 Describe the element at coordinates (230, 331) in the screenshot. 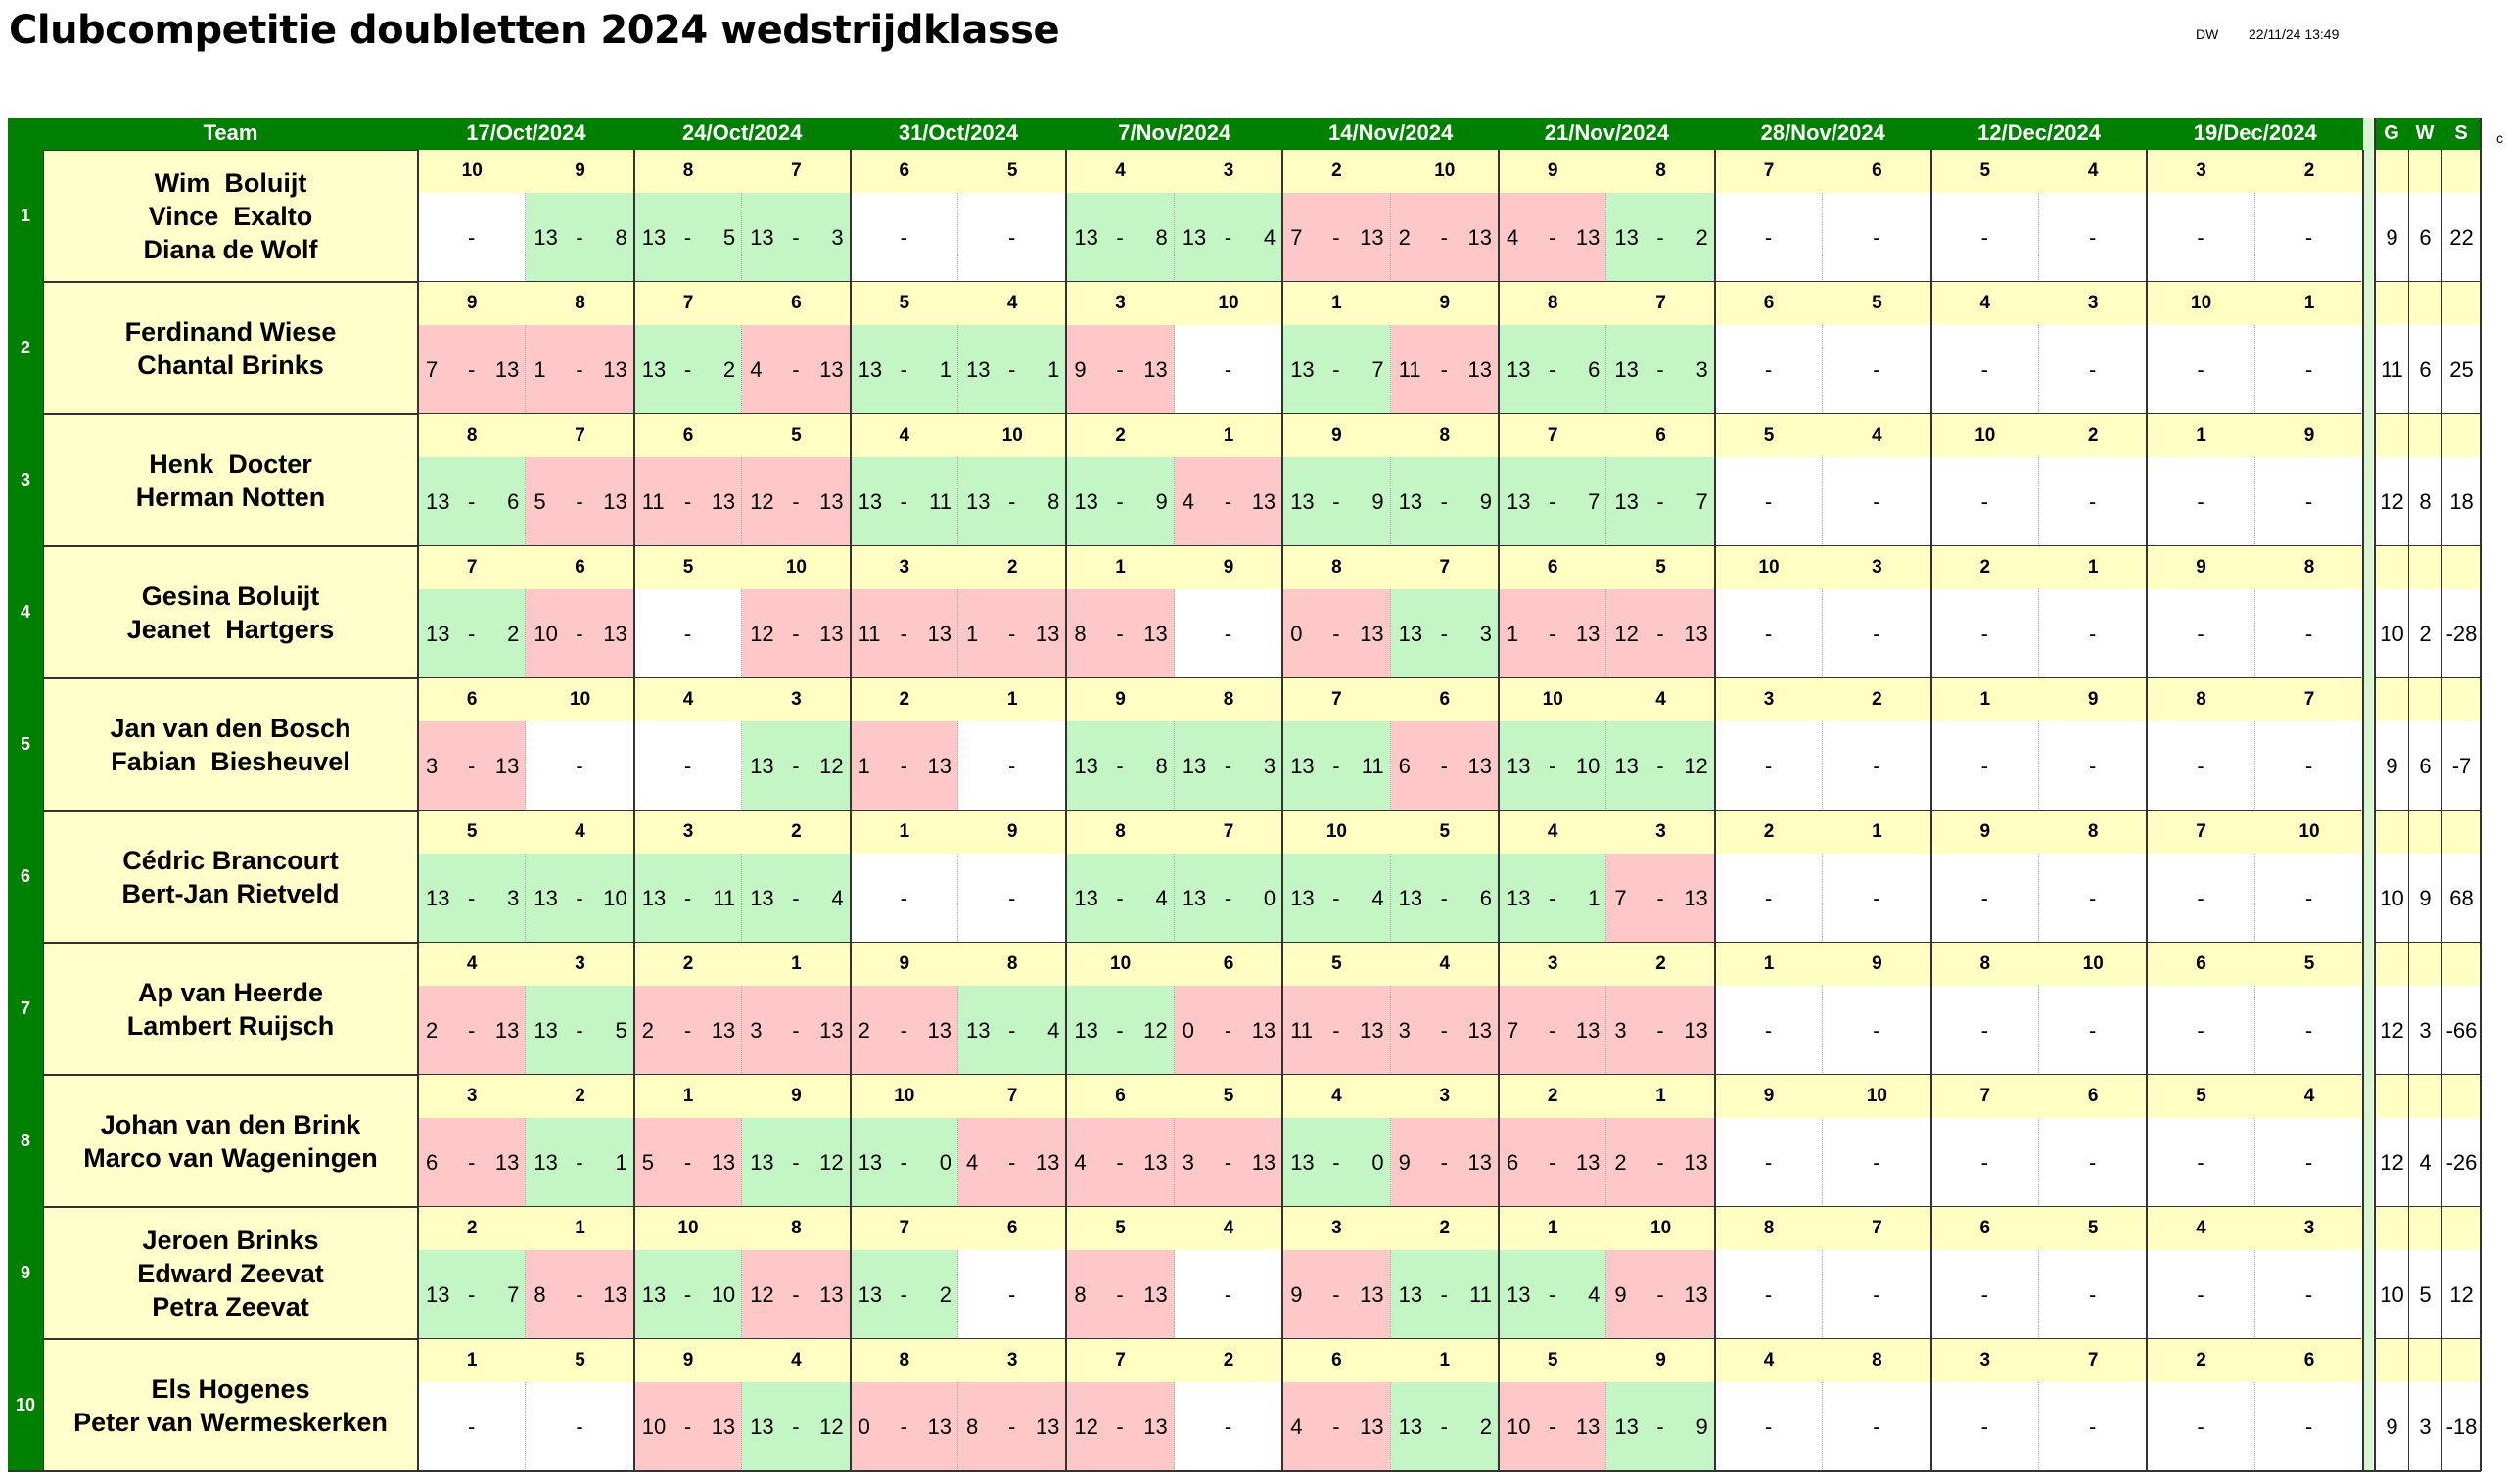

I see `player-name: Ferdinand Wiese` at that location.